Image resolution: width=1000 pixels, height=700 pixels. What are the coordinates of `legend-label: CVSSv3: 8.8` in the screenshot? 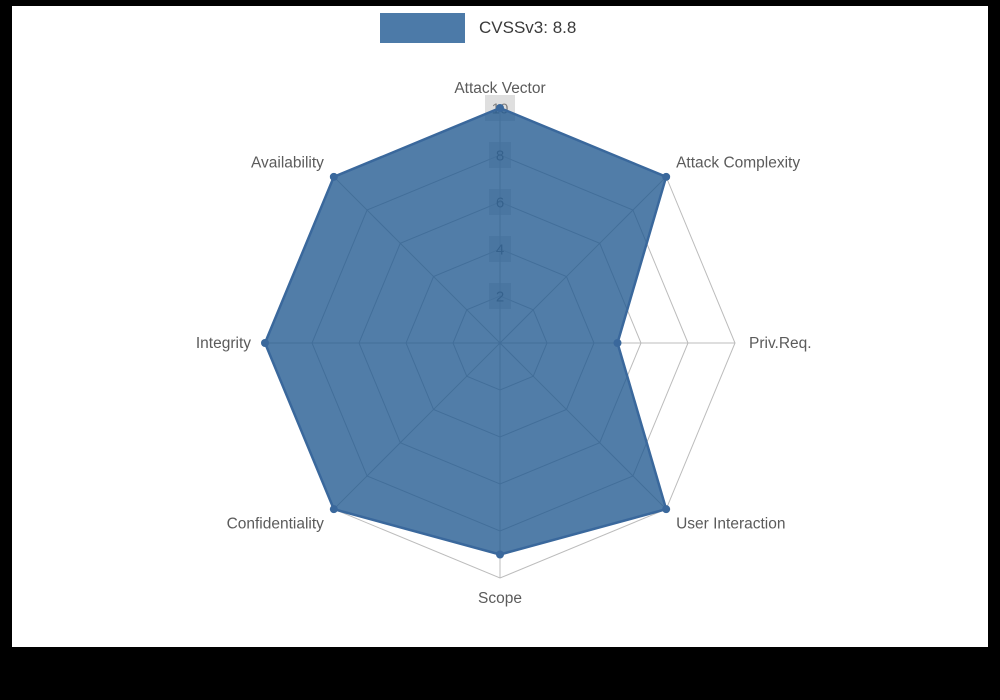 It's located at (528, 27).